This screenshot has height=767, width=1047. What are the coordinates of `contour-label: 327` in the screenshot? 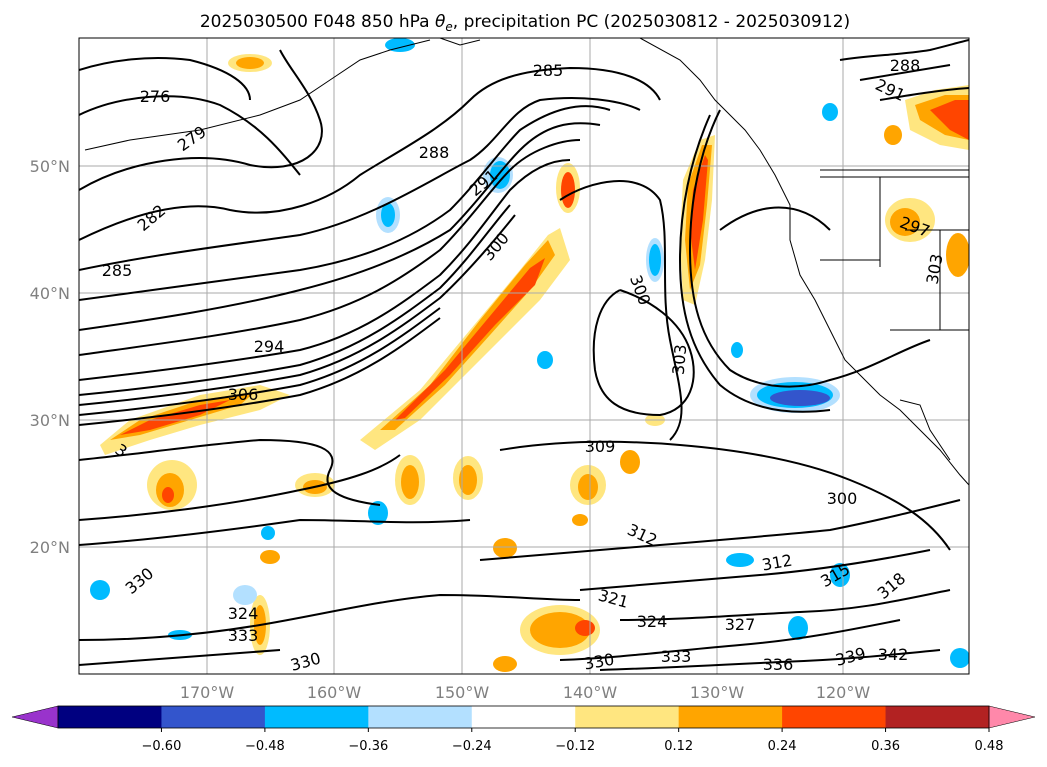 It's located at (740, 624).